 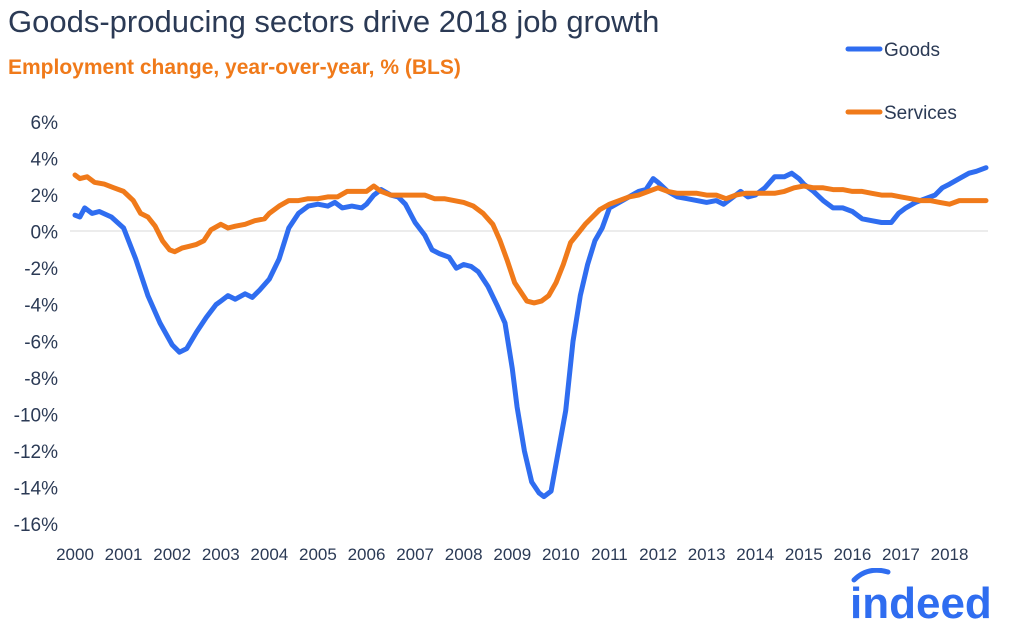 I want to click on x-tick-label: 2015, so click(x=804, y=554).